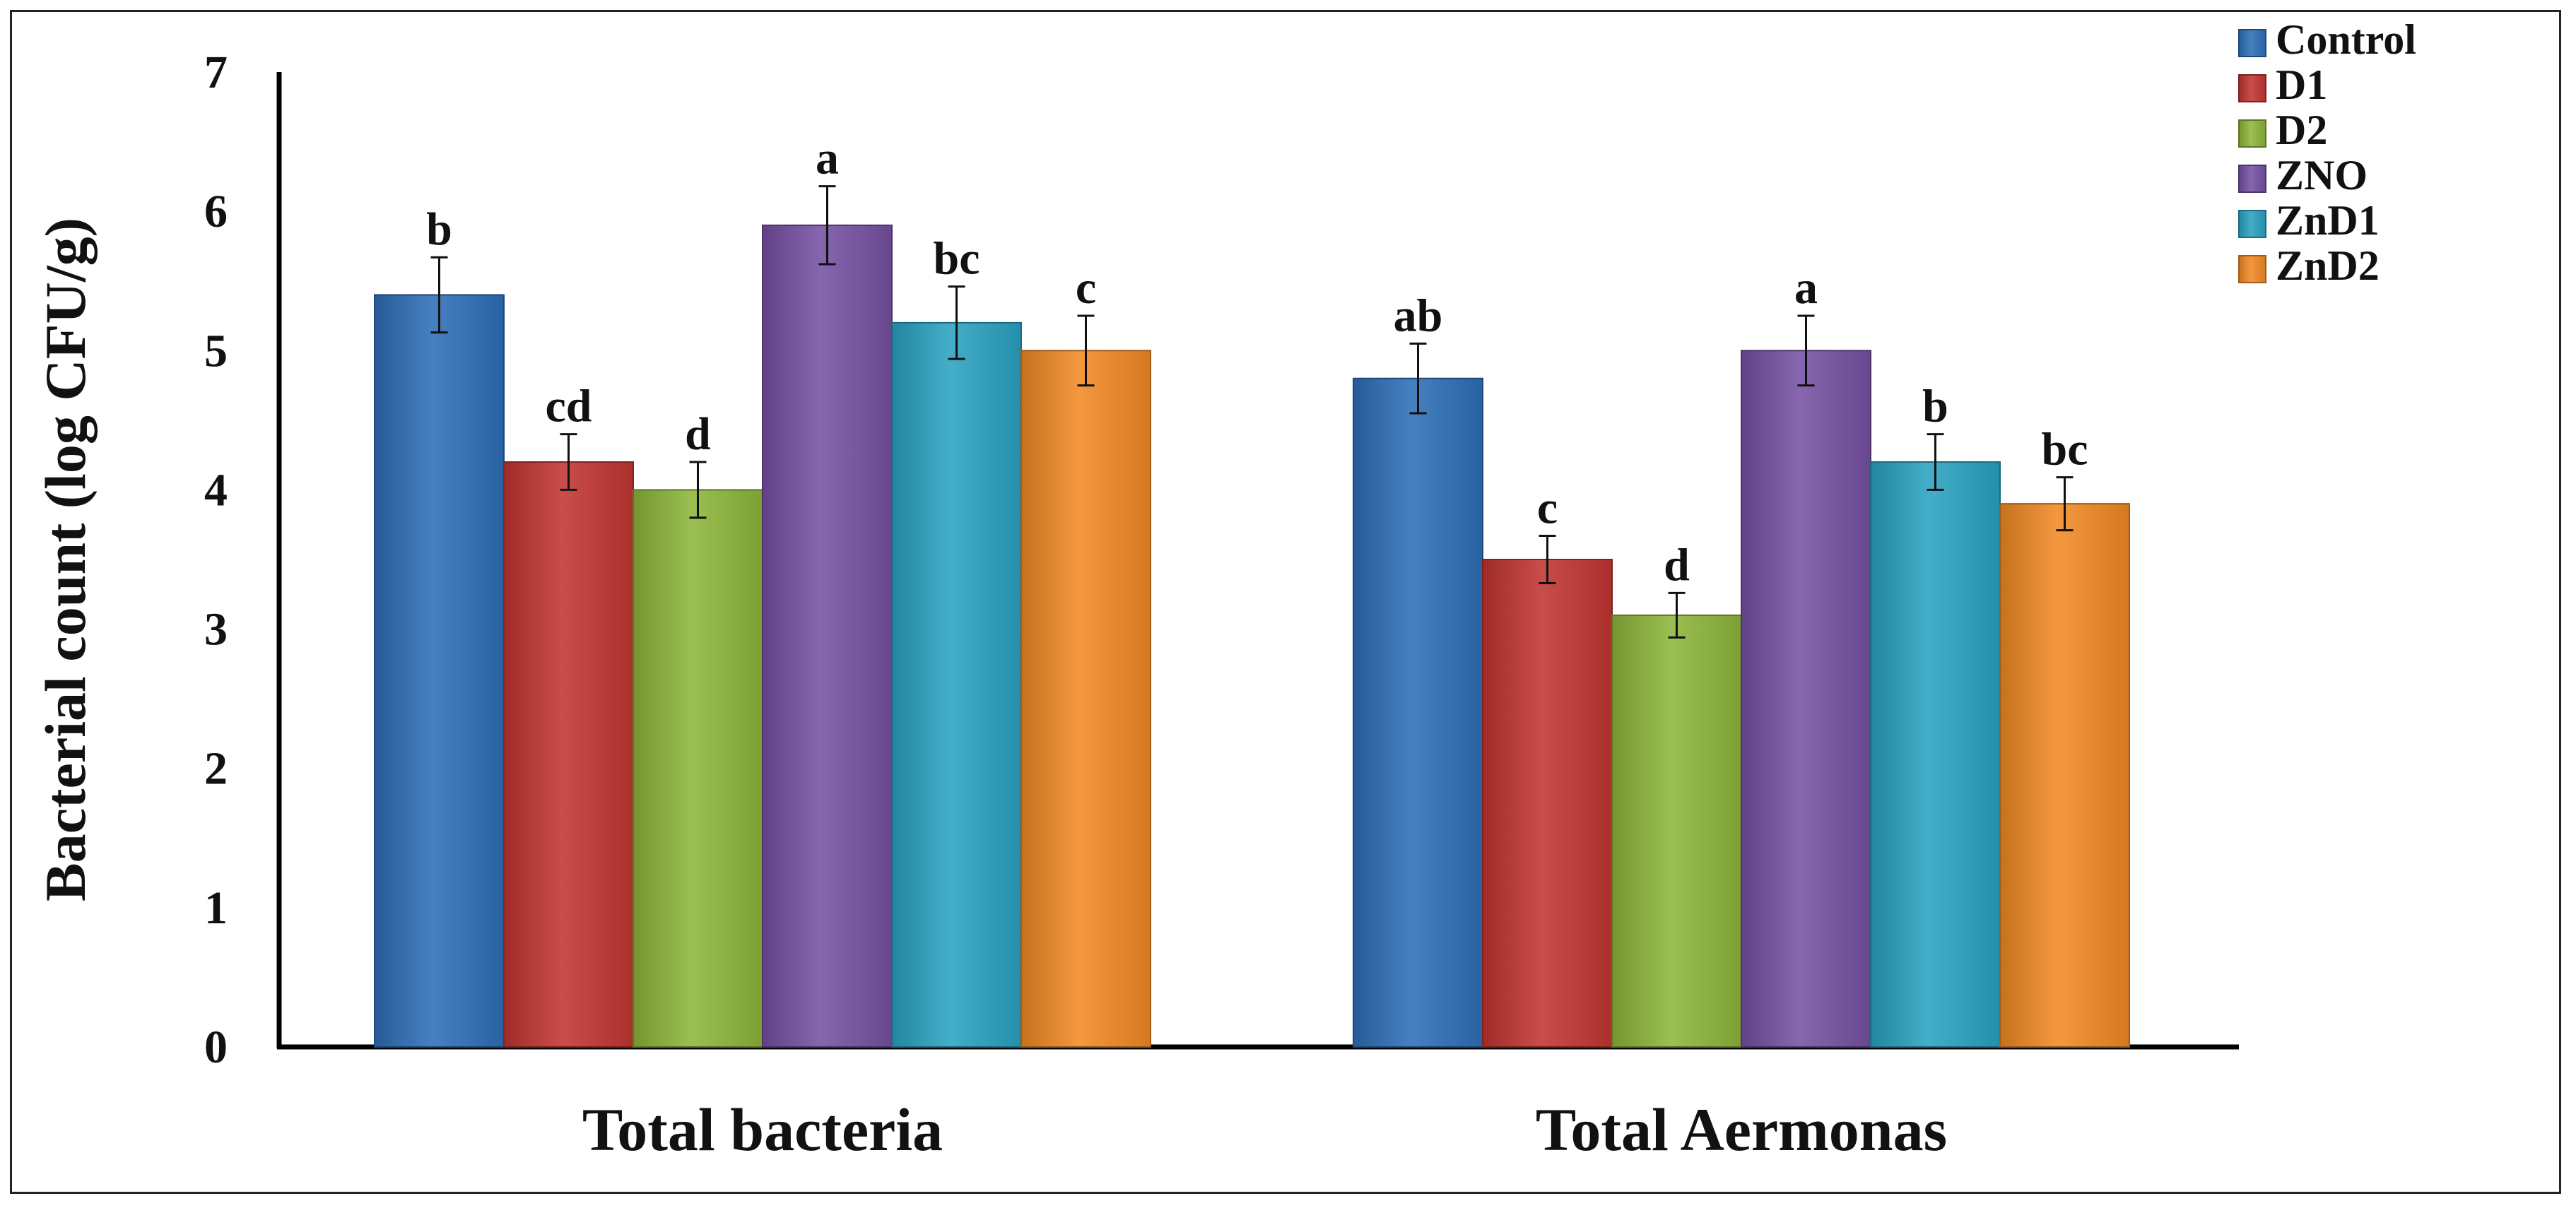 The image size is (2576, 1208). Describe the element at coordinates (762, 1129) in the screenshot. I see `category-label: Total bacteria` at that location.